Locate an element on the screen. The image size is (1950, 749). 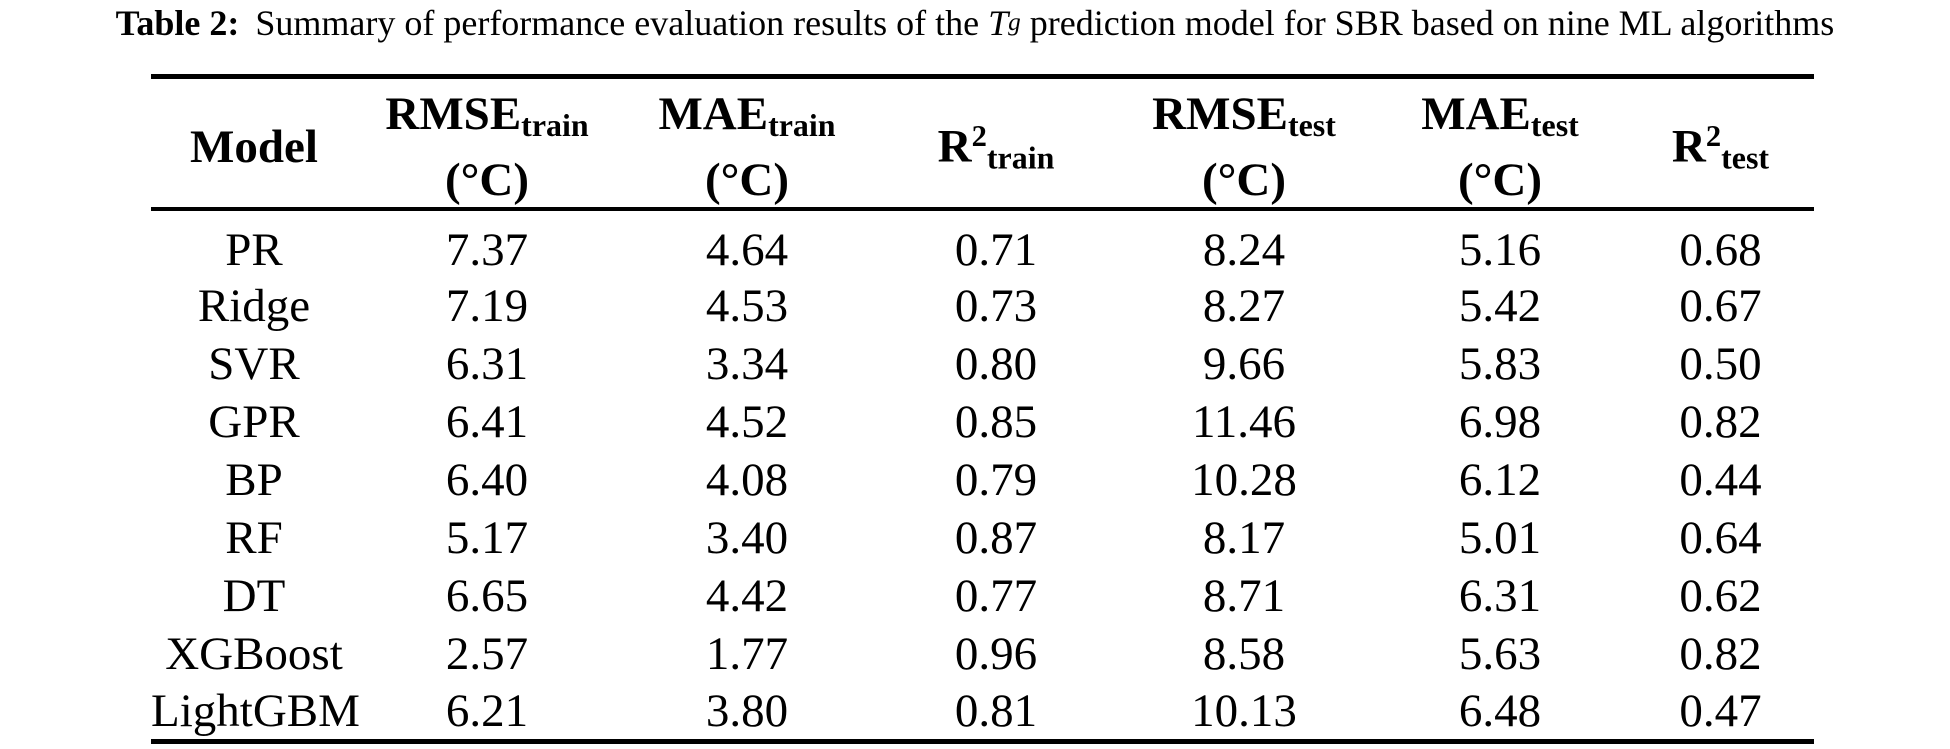
col-header-r2-test: R2test is located at coordinates (1720, 144).